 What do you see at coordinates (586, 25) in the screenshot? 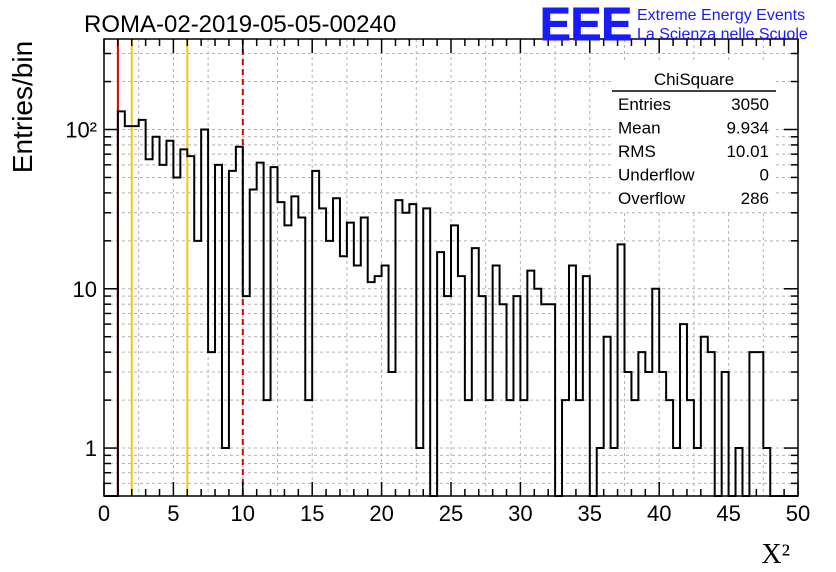
I see `logo-mark: EEE` at bounding box center [586, 25].